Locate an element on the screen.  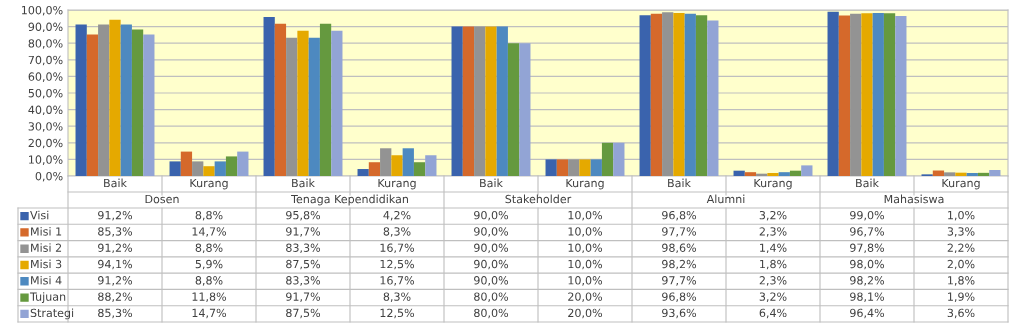
data-label: 94,1% is located at coordinates (115, 264).